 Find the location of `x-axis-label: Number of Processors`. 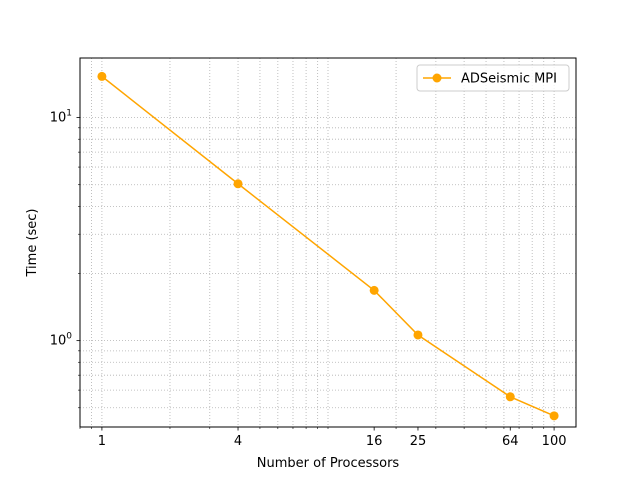

x-axis-label: Number of Processors is located at coordinates (328, 463).